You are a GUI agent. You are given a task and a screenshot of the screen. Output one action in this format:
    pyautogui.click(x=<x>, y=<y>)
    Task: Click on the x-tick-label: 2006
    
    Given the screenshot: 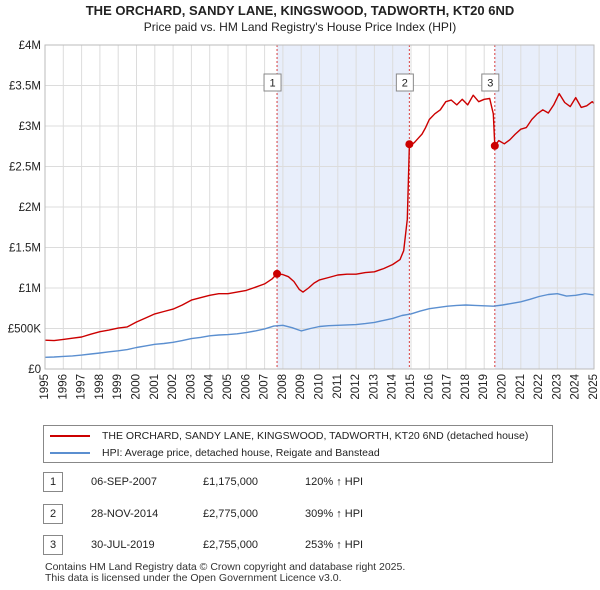 What is the action you would take?
    pyautogui.click(x=246, y=387)
    